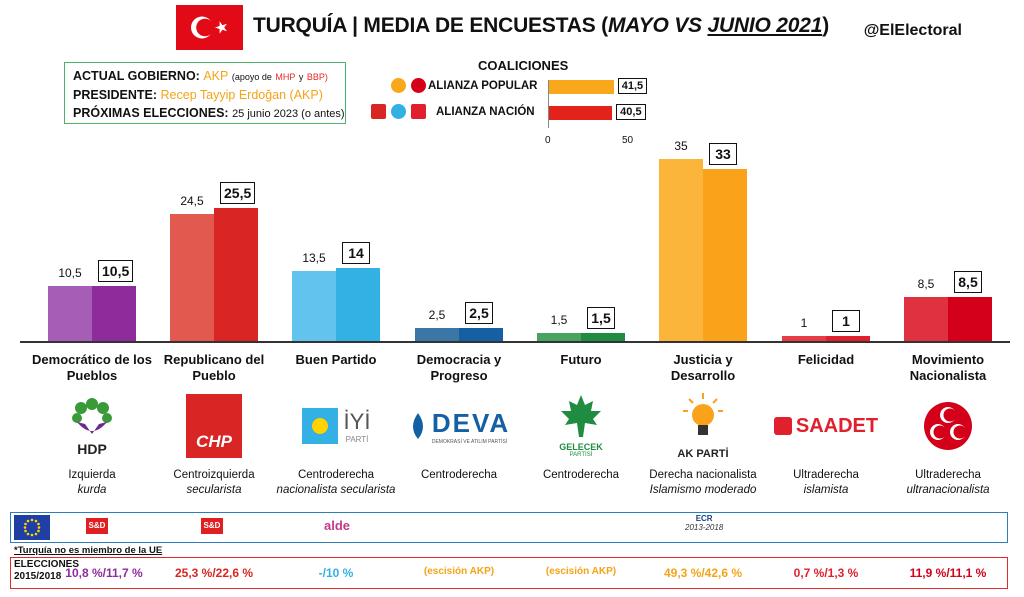 This screenshot has width=1024, height=597. Describe the element at coordinates (581, 113) in the screenshot. I see `coalition-bar-nacion` at that location.